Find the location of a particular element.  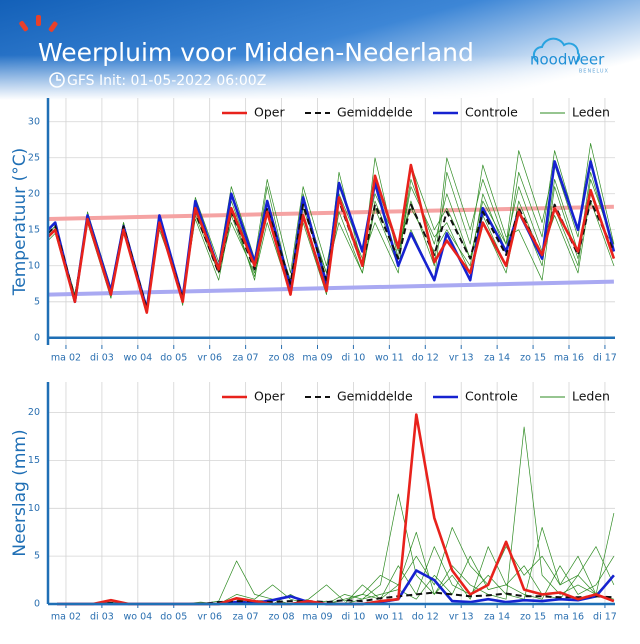

subtitle: GFS Init: 01-05-2022 06:00Z is located at coordinates (166, 81).